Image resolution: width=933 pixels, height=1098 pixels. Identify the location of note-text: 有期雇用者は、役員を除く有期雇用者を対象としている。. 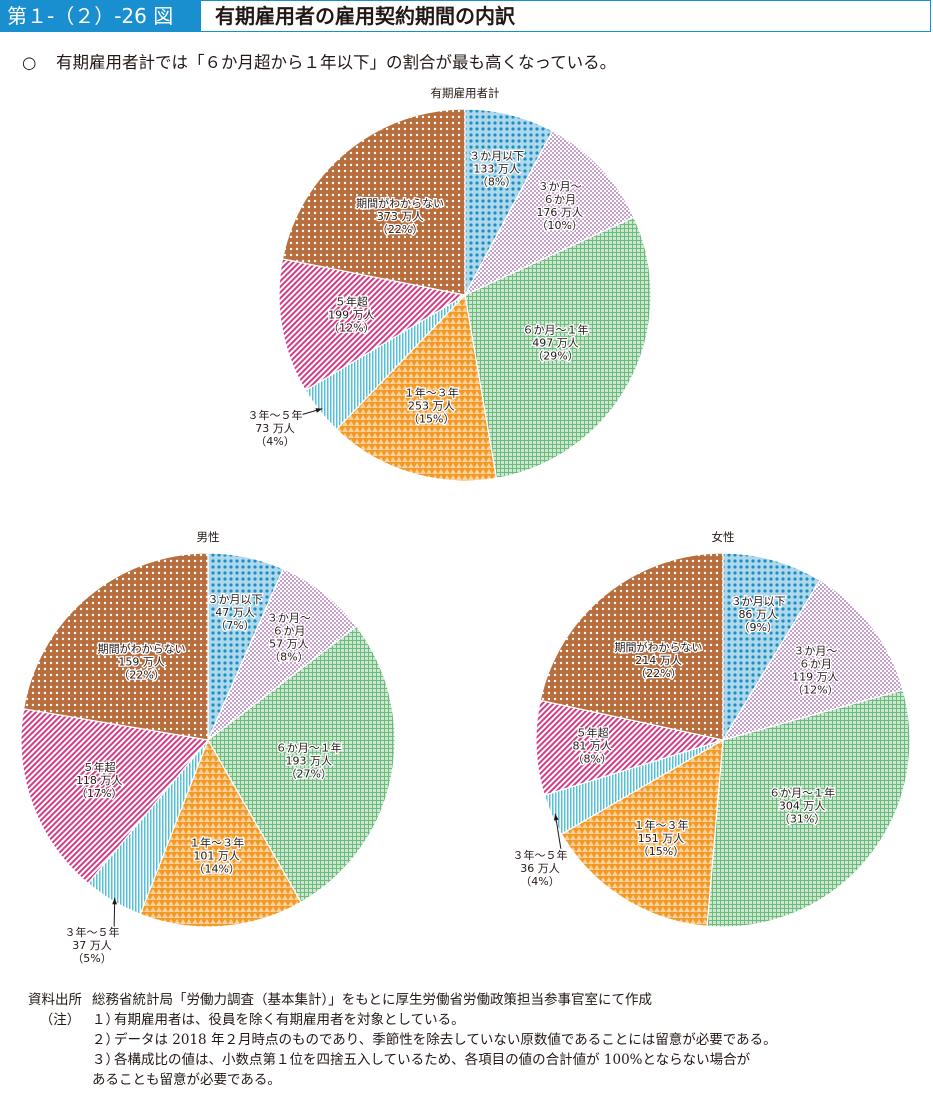
(289, 1020).